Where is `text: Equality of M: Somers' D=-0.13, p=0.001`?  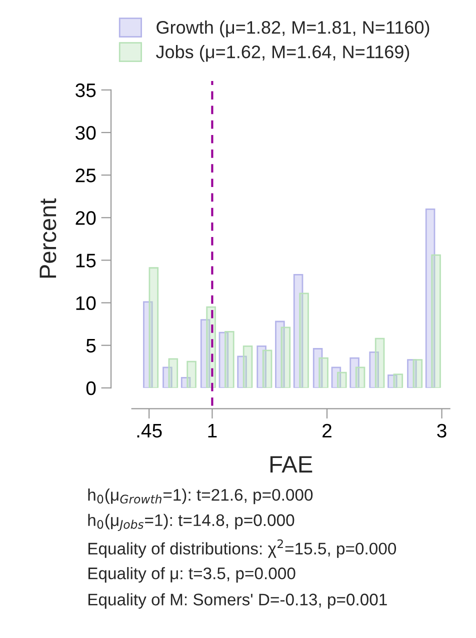
text: Equality of M: Somers' D=-0.13, p=0.001 is located at coordinates (237, 601).